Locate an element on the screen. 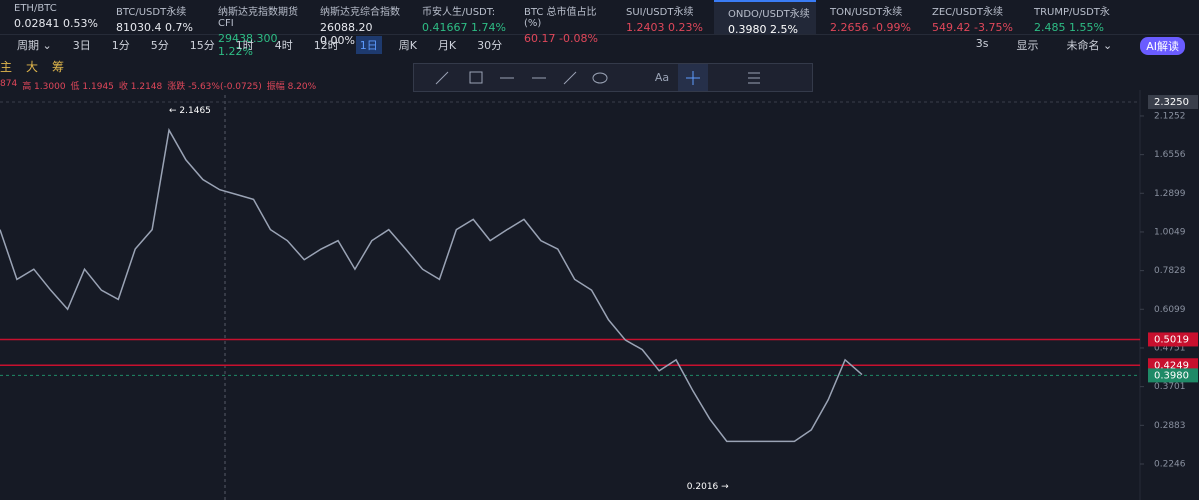 Image resolution: width=1199 pixels, height=500 pixels. y-tick-label: 0.2883 is located at coordinates (1170, 426).